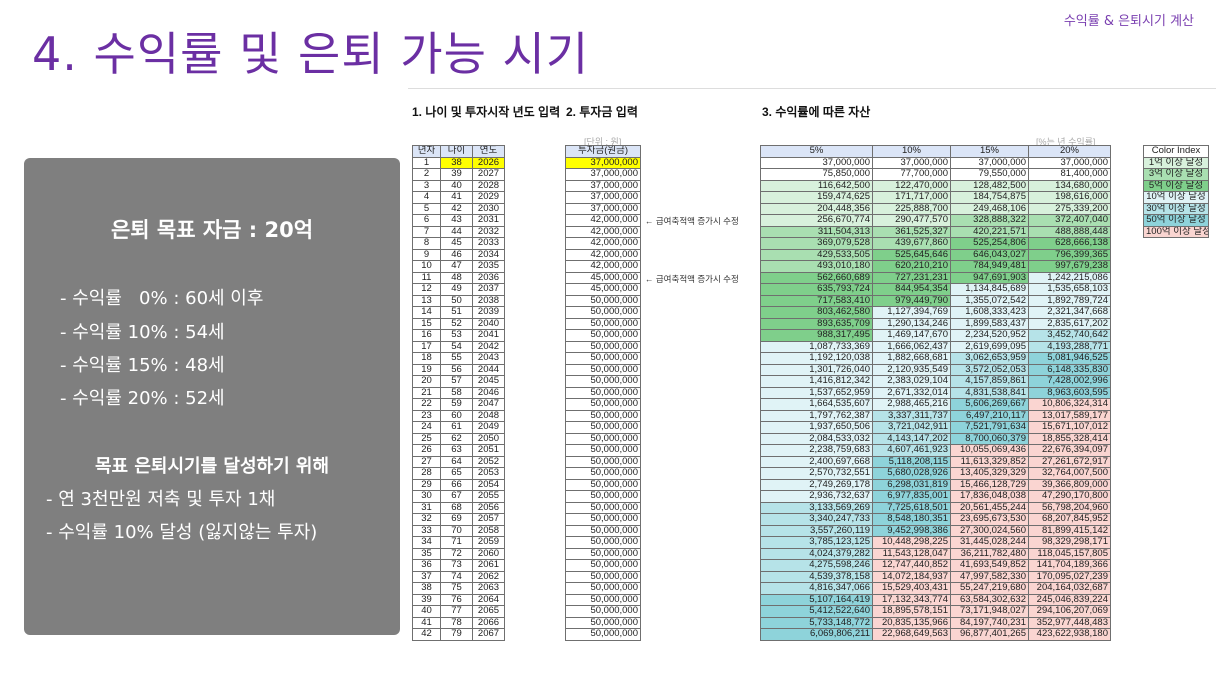 The width and height of the screenshot is (1216, 684). What do you see at coordinates (488, 300) in the screenshot?
I see `year-cell: 2038` at bounding box center [488, 300].